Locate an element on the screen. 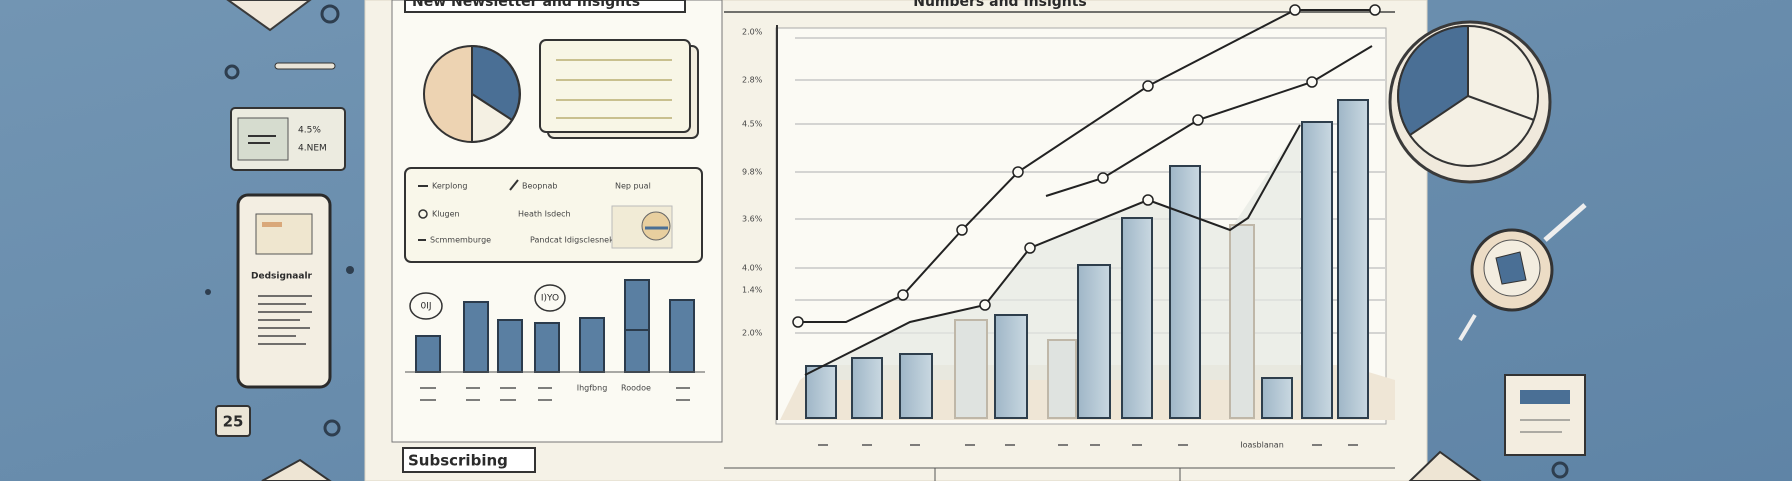  mini-pie-part is located at coordinates (492, 118).